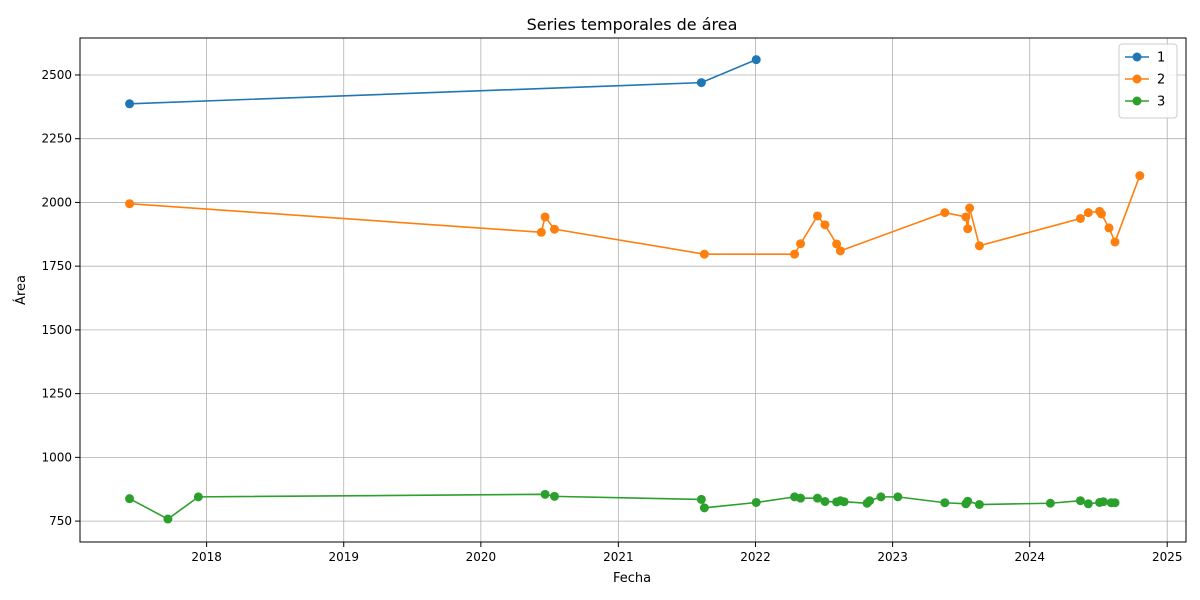 This screenshot has height=600, width=1200. Describe the element at coordinates (56, 330) in the screenshot. I see `y-tick-label: 1500` at that location.